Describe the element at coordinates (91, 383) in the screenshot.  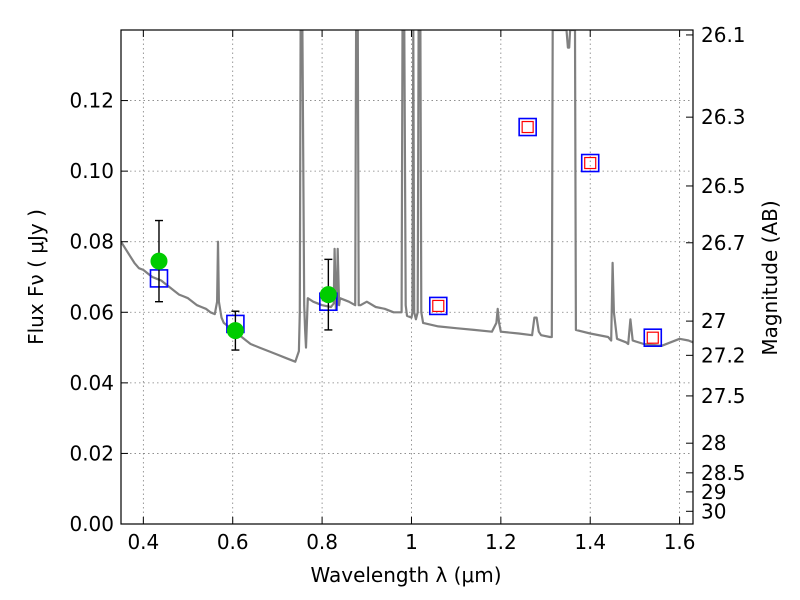
I see `y-tick-label: 0.04` at that location.